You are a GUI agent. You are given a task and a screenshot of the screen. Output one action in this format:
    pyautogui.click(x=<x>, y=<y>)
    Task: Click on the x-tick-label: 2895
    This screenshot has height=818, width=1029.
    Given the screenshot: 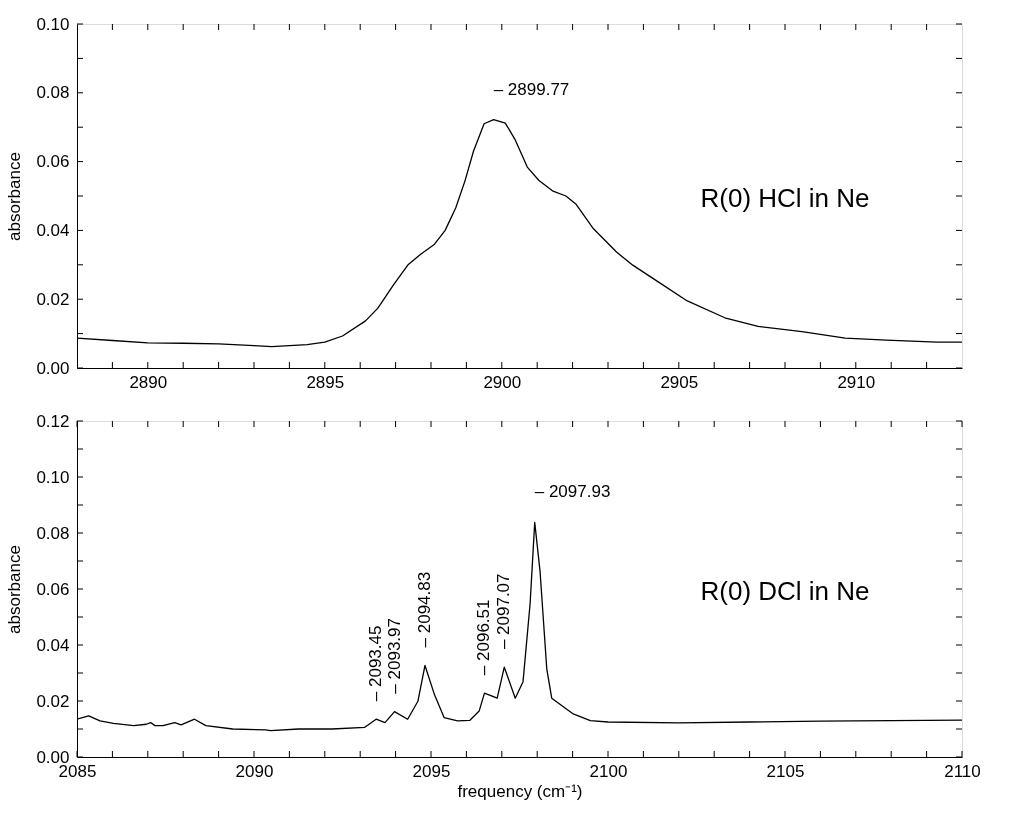 What is the action you would take?
    pyautogui.click(x=325, y=382)
    